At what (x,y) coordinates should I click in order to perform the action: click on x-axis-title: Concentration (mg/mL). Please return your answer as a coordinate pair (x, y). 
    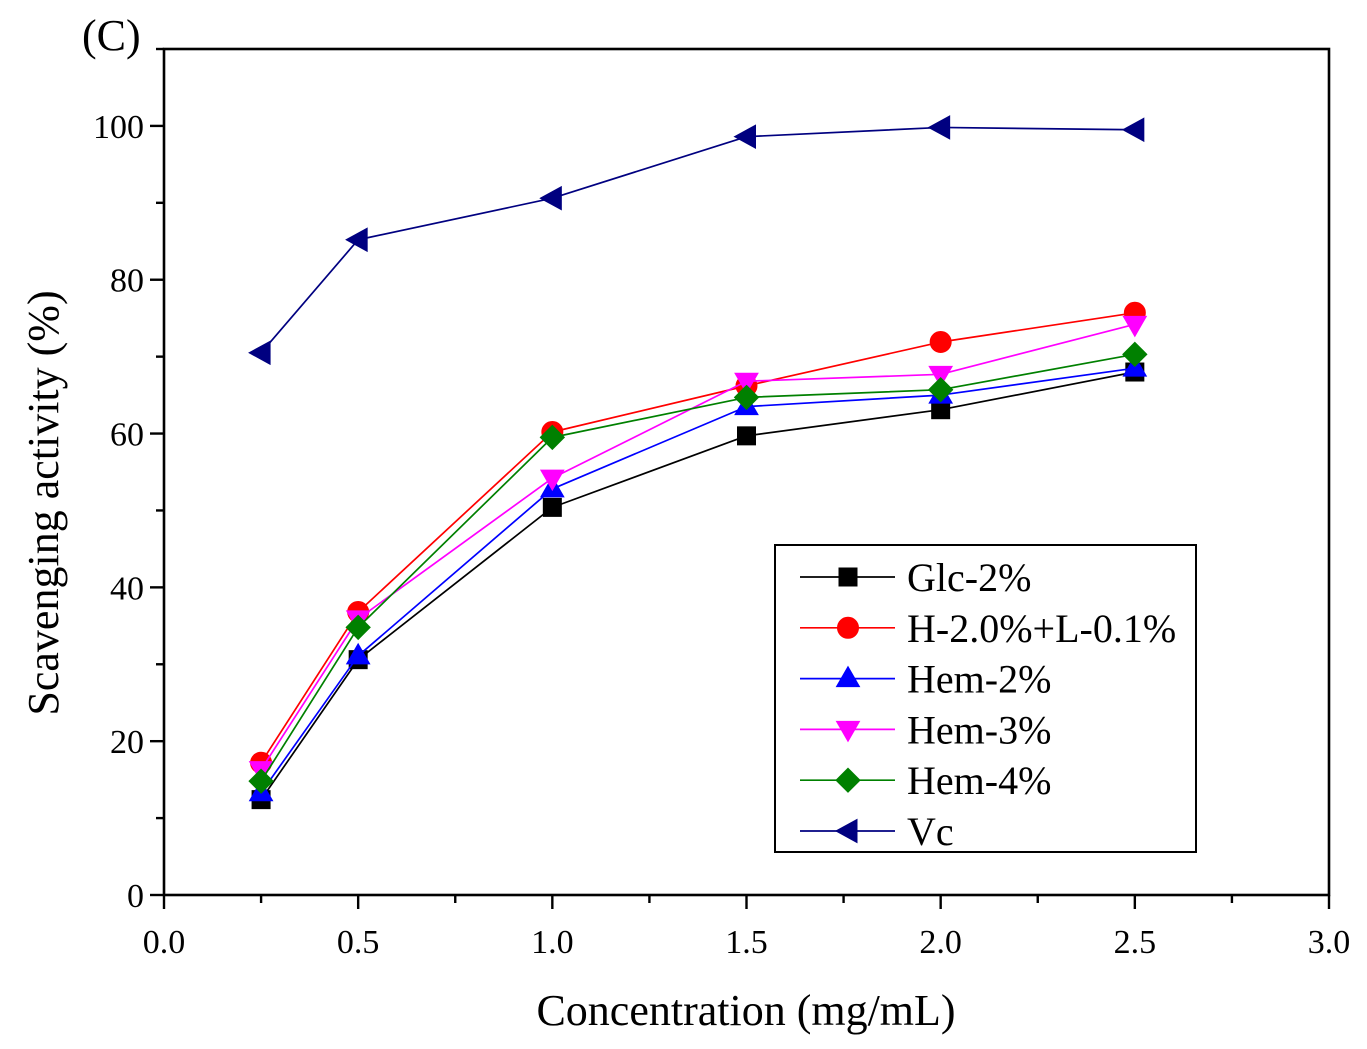
    Looking at the image, I should click on (745, 1010).